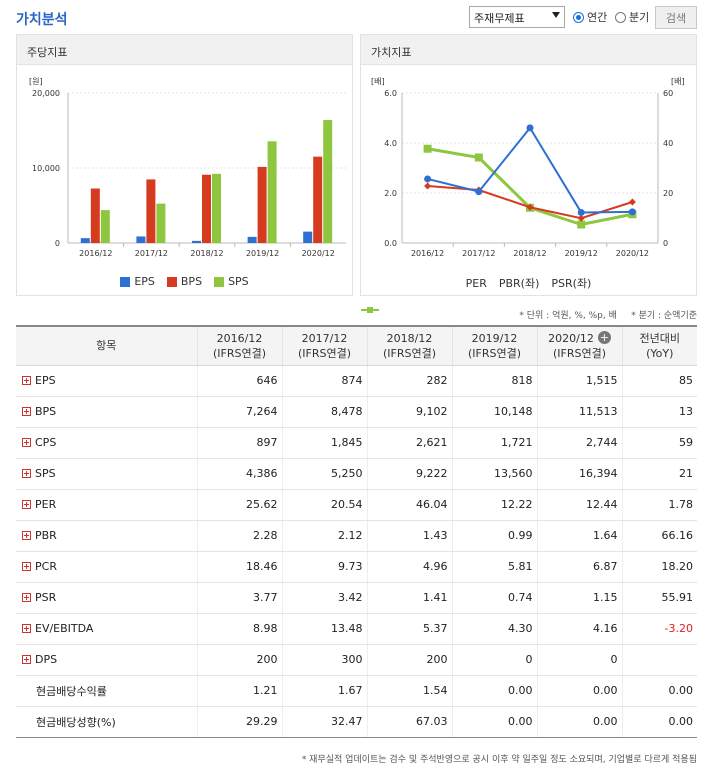 This screenshot has width=709, height=770. I want to click on table-row: PBR 2.28 2.12 1.43 0.99 1.64 66.16, so click(356, 536).